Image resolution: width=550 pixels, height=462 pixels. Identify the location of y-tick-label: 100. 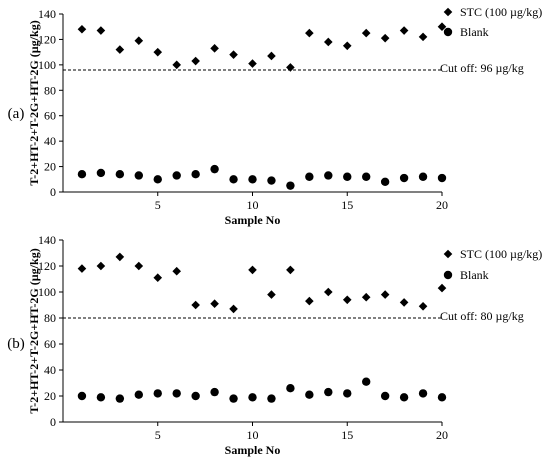
(47, 292).